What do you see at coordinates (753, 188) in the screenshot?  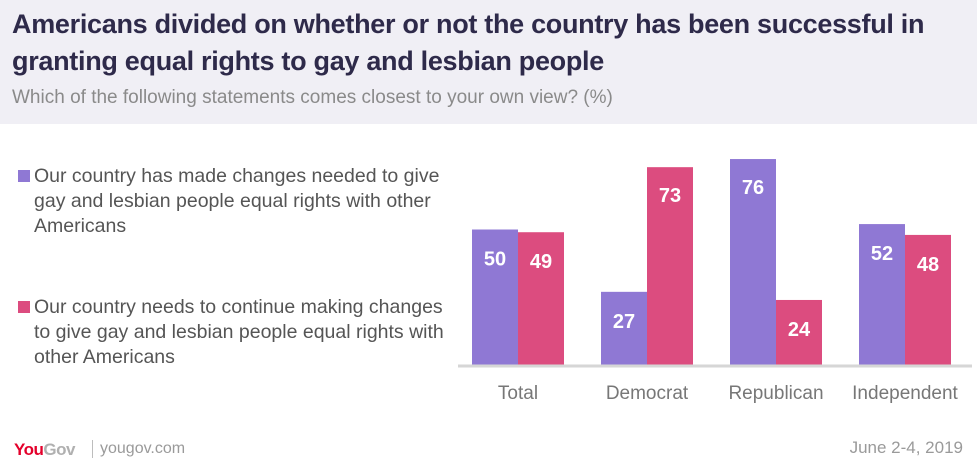 I see `data-label-republican-series-0: 76` at bounding box center [753, 188].